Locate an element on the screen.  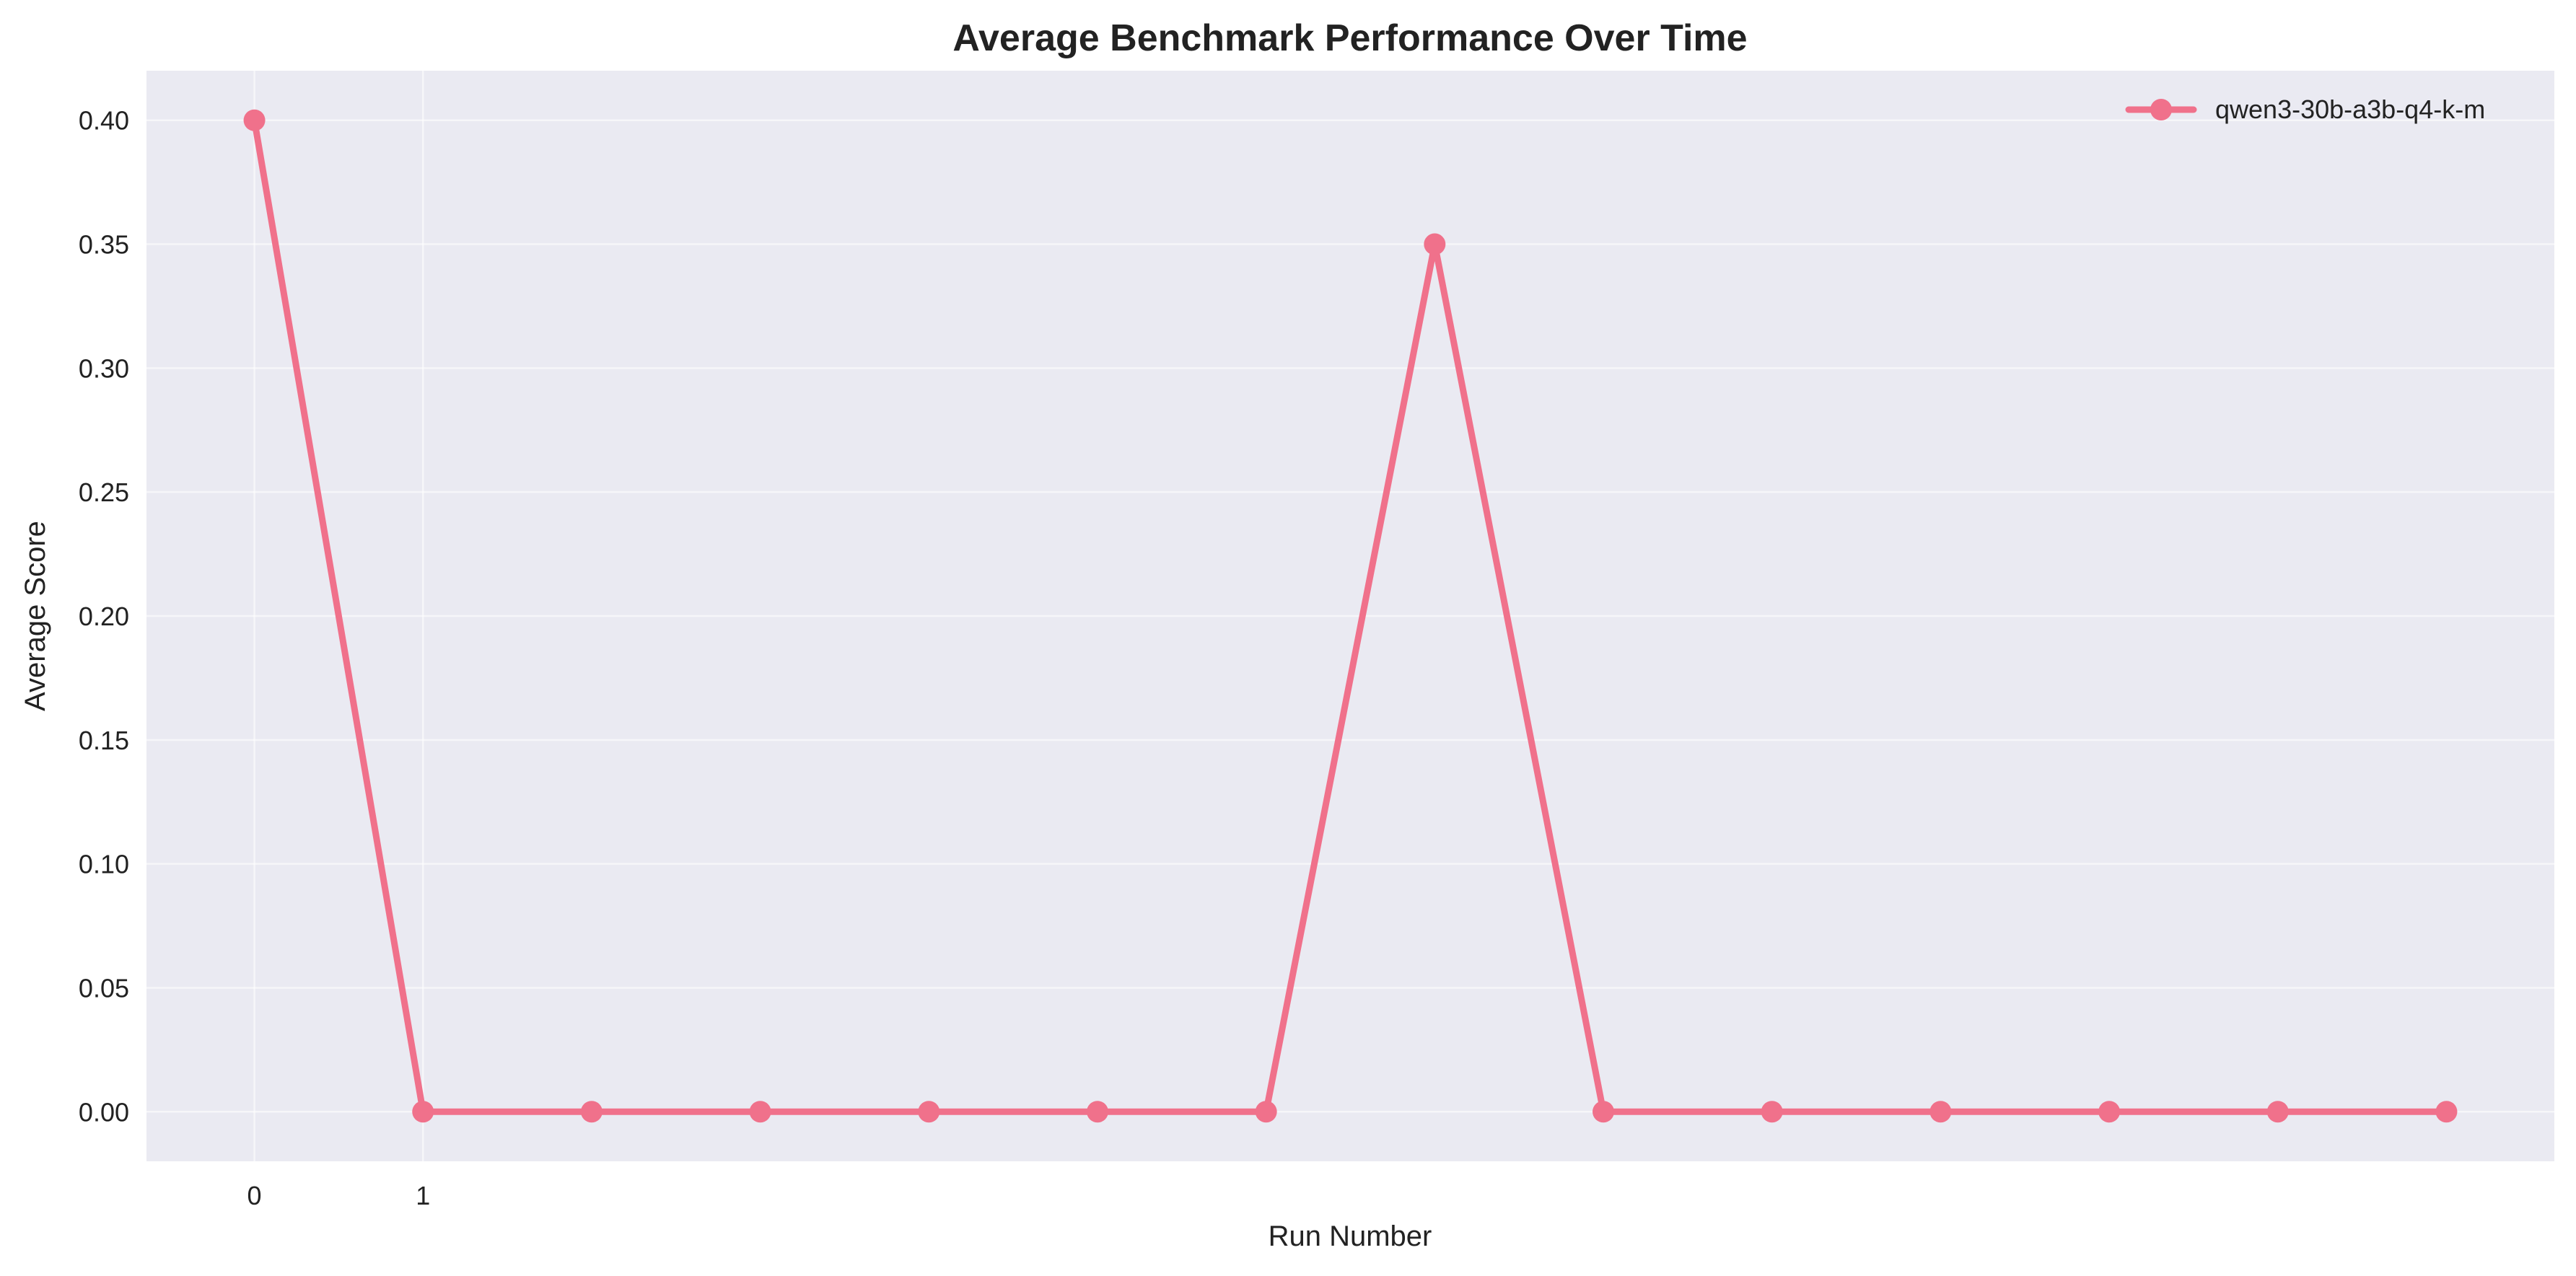
legend-marker-swatch is located at coordinates (2161, 110).